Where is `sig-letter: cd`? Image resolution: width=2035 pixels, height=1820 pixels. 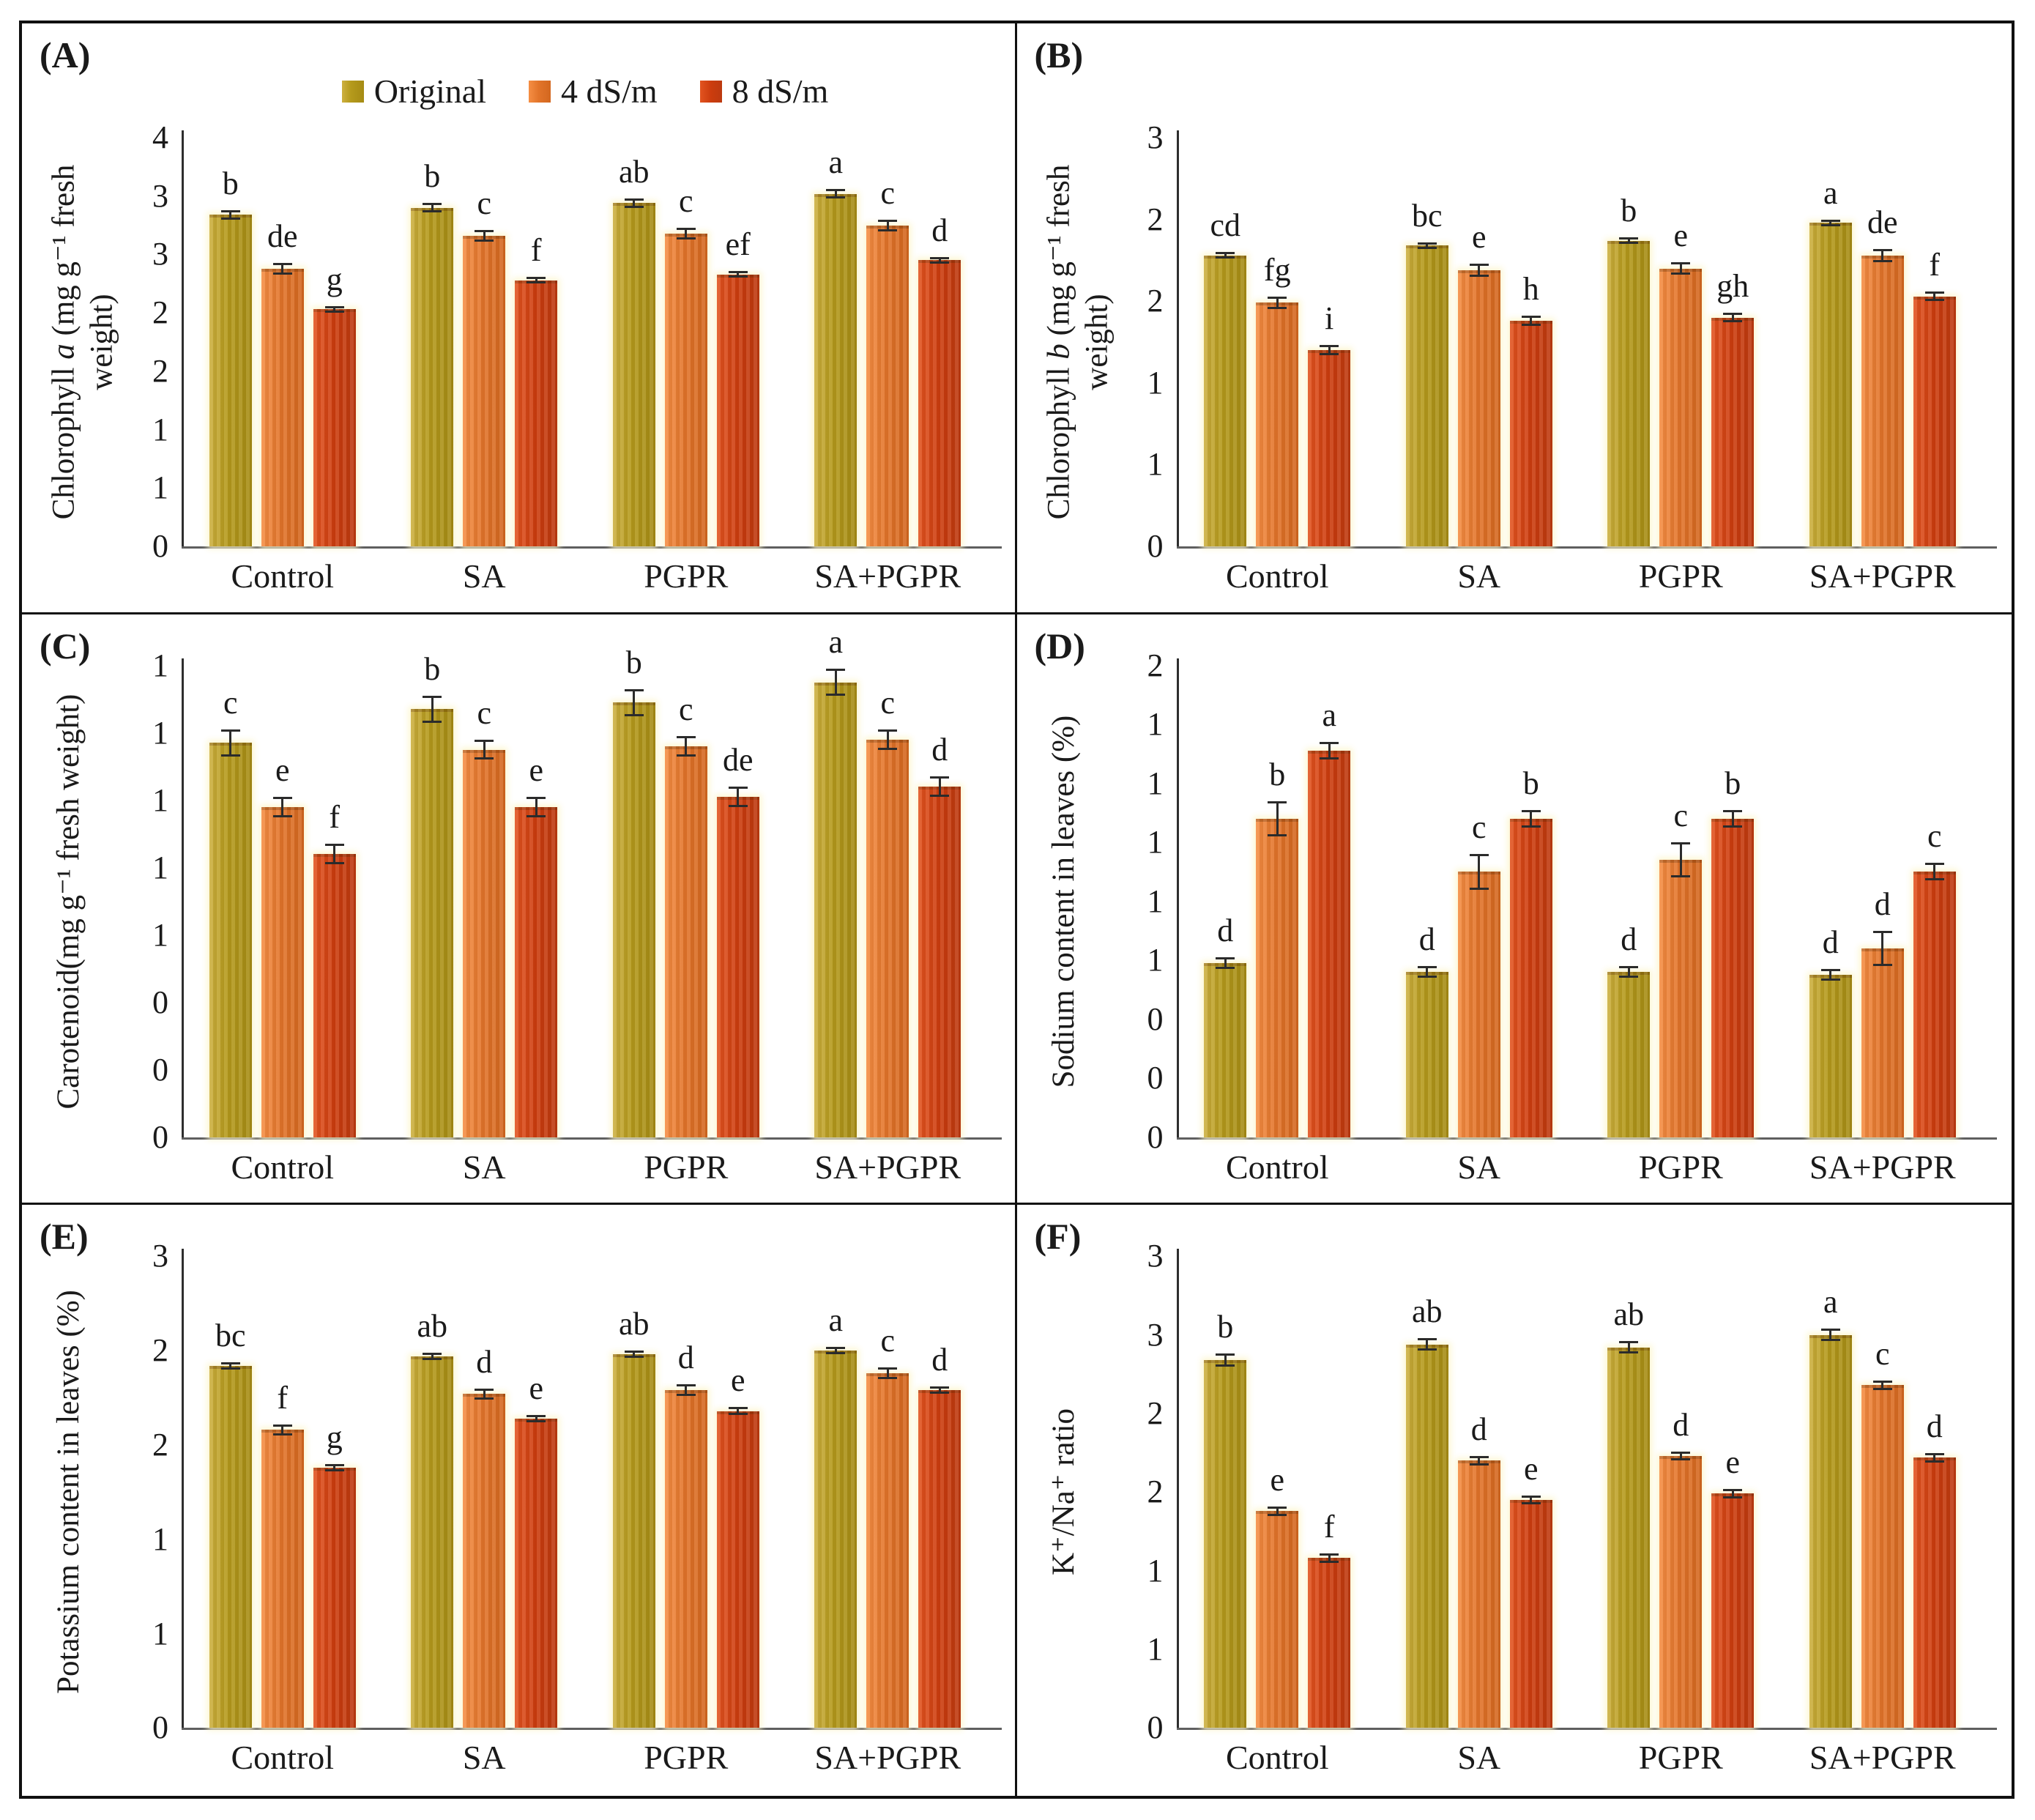
sig-letter: cd is located at coordinates (1225, 225).